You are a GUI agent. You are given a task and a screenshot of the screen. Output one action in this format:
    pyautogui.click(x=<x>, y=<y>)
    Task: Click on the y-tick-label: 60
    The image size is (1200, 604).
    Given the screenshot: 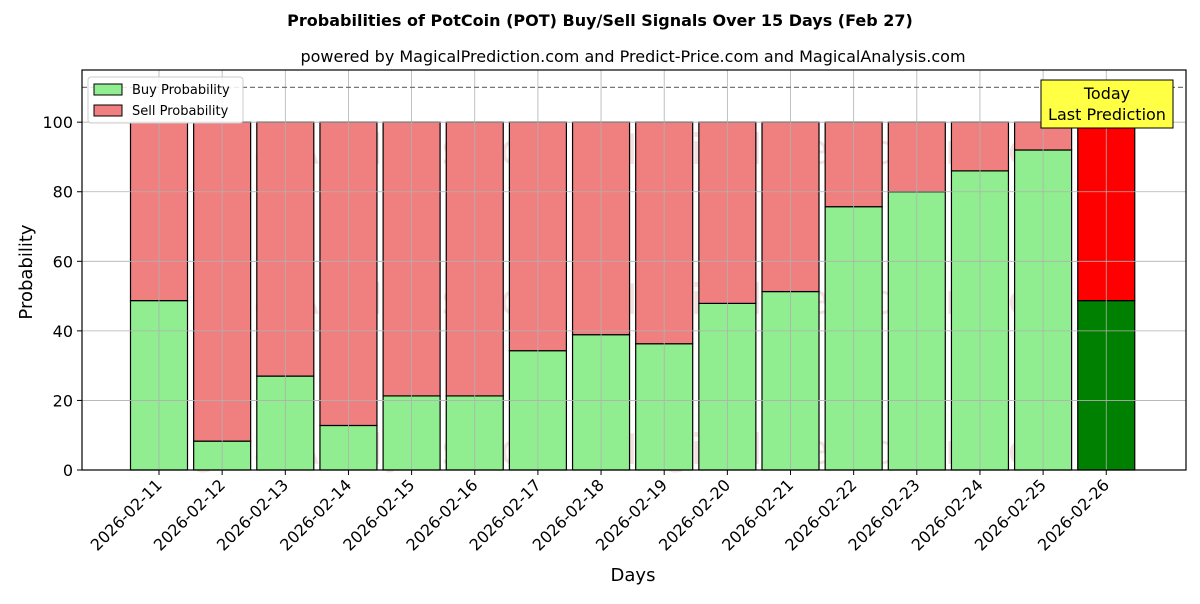 What is the action you would take?
    pyautogui.click(x=63, y=261)
    